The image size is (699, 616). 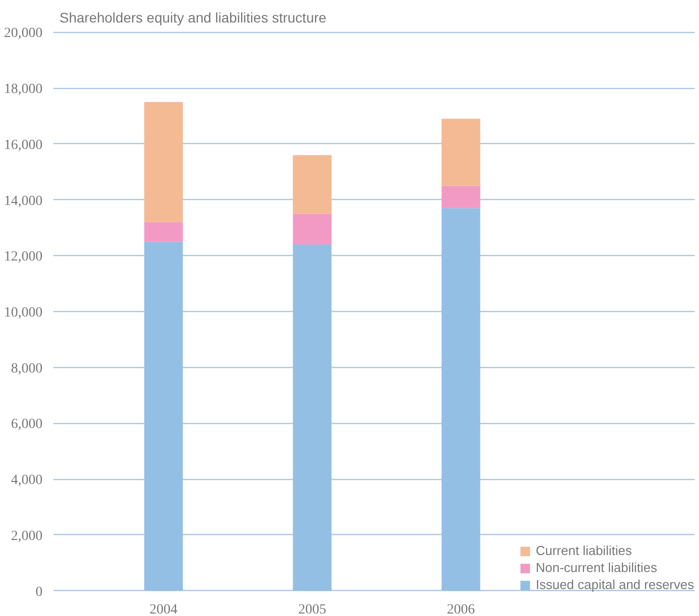 I want to click on y-tick-label: 0, so click(x=39, y=592).